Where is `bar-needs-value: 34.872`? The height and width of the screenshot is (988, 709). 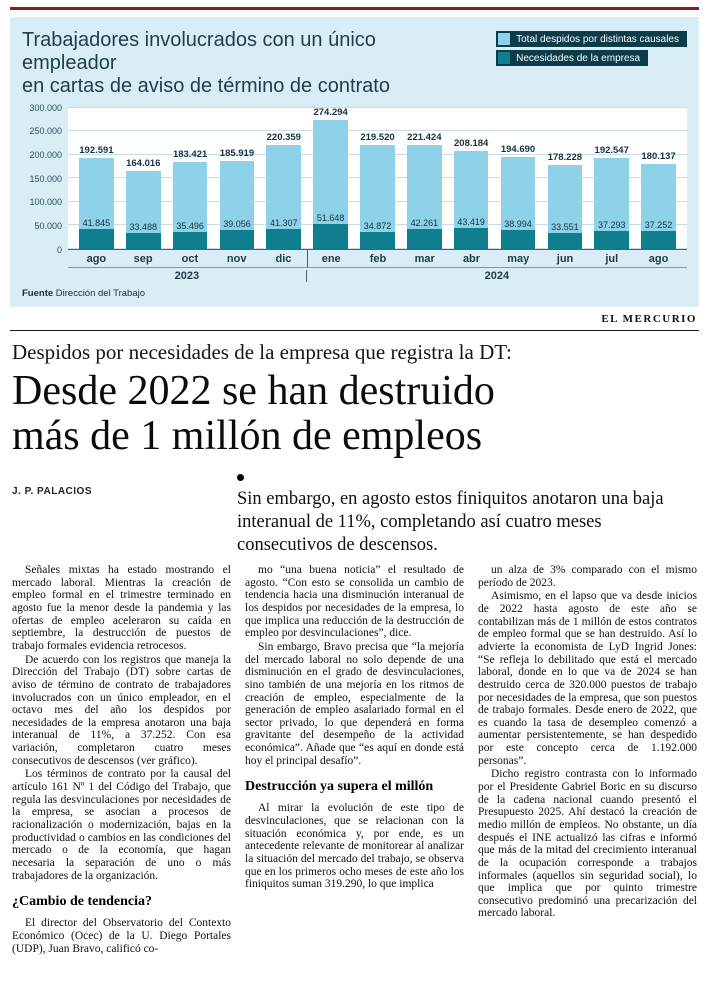 bar-needs-value: 34.872 is located at coordinates (377, 226).